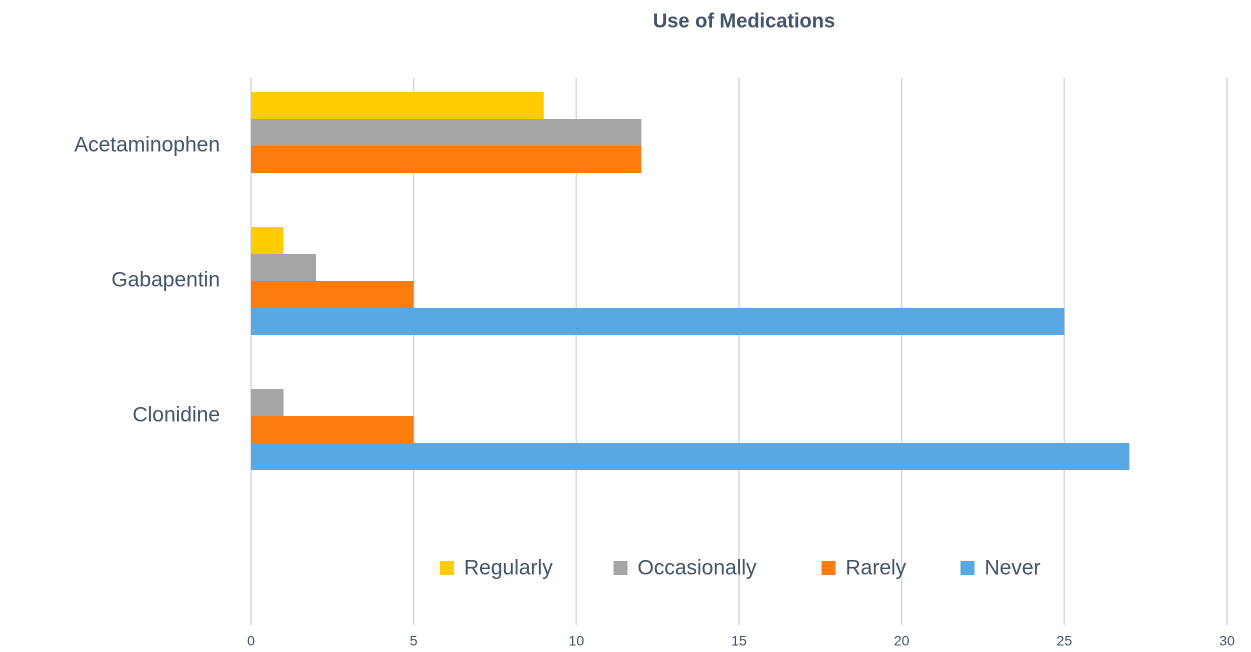 The height and width of the screenshot is (652, 1251). What do you see at coordinates (508, 568) in the screenshot?
I see `legend-label: Regularly` at bounding box center [508, 568].